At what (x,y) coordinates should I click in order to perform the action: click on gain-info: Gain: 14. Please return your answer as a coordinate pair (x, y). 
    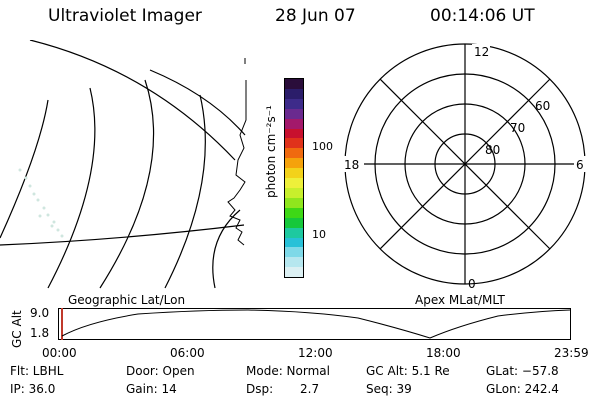
    Looking at the image, I should click on (151, 389).